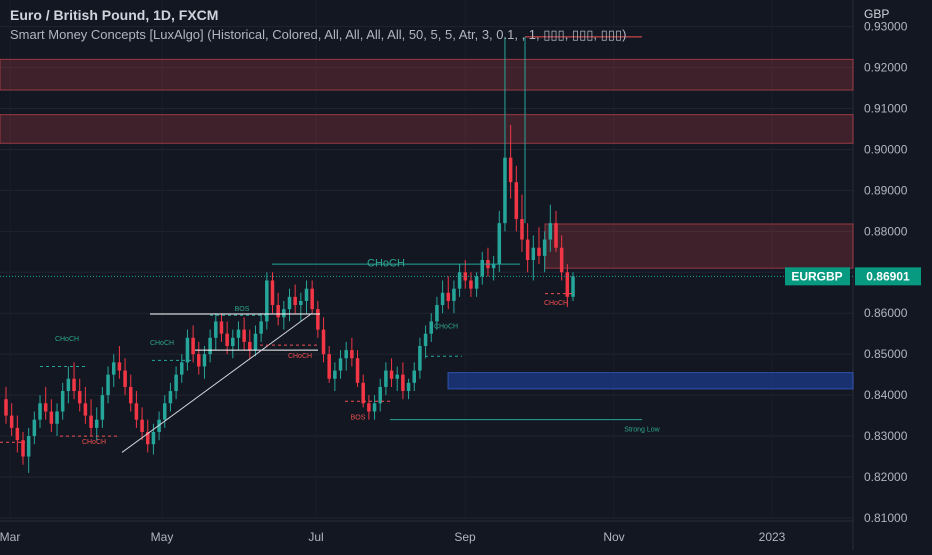 This screenshot has width=932, height=555. What do you see at coordinates (772, 537) in the screenshot?
I see `x-tick-label: 2023` at bounding box center [772, 537].